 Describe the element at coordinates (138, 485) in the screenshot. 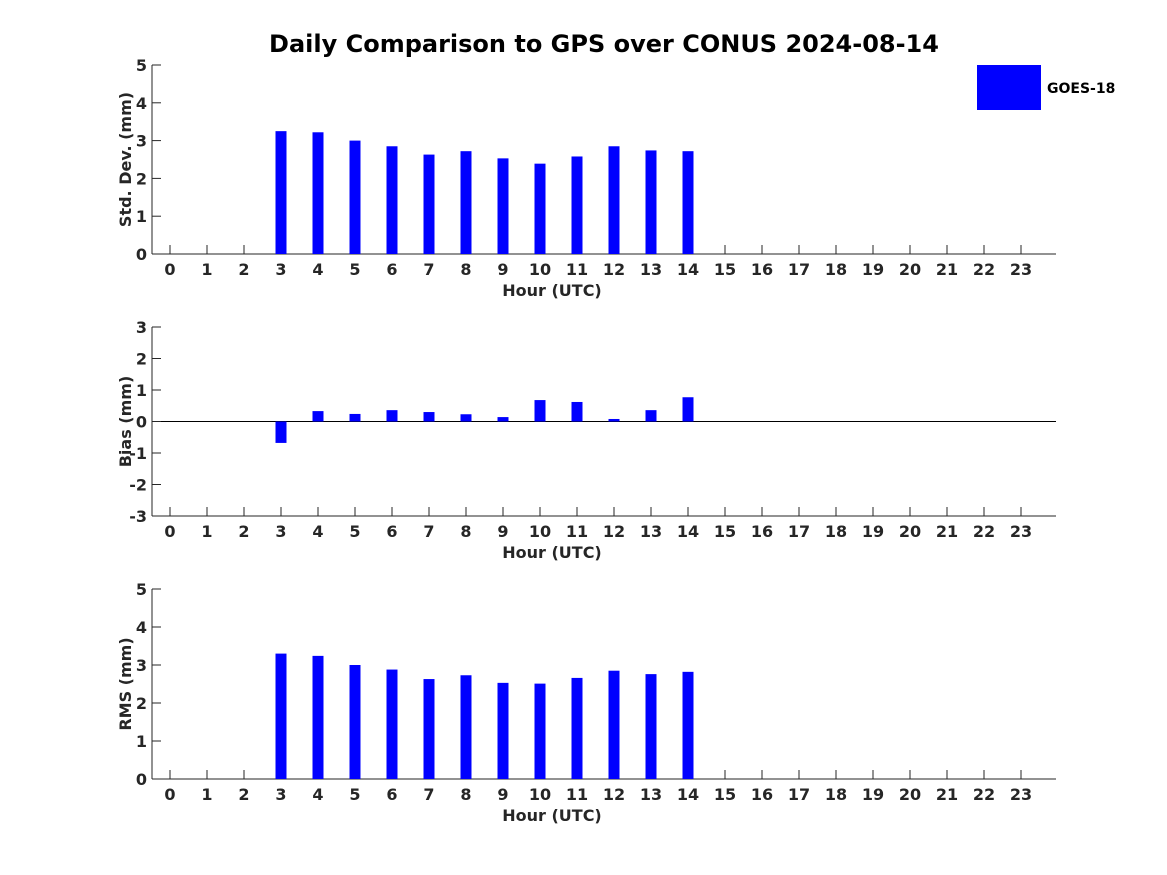

I see `y-tick-label: -2` at that location.